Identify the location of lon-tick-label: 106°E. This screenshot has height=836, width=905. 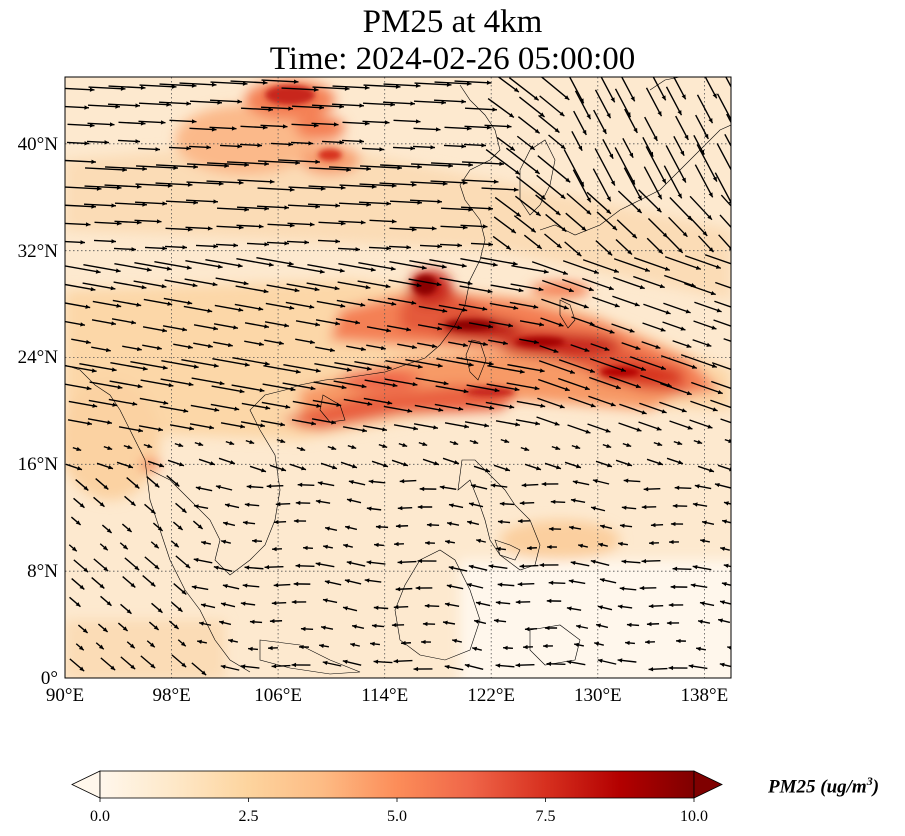
(278, 695).